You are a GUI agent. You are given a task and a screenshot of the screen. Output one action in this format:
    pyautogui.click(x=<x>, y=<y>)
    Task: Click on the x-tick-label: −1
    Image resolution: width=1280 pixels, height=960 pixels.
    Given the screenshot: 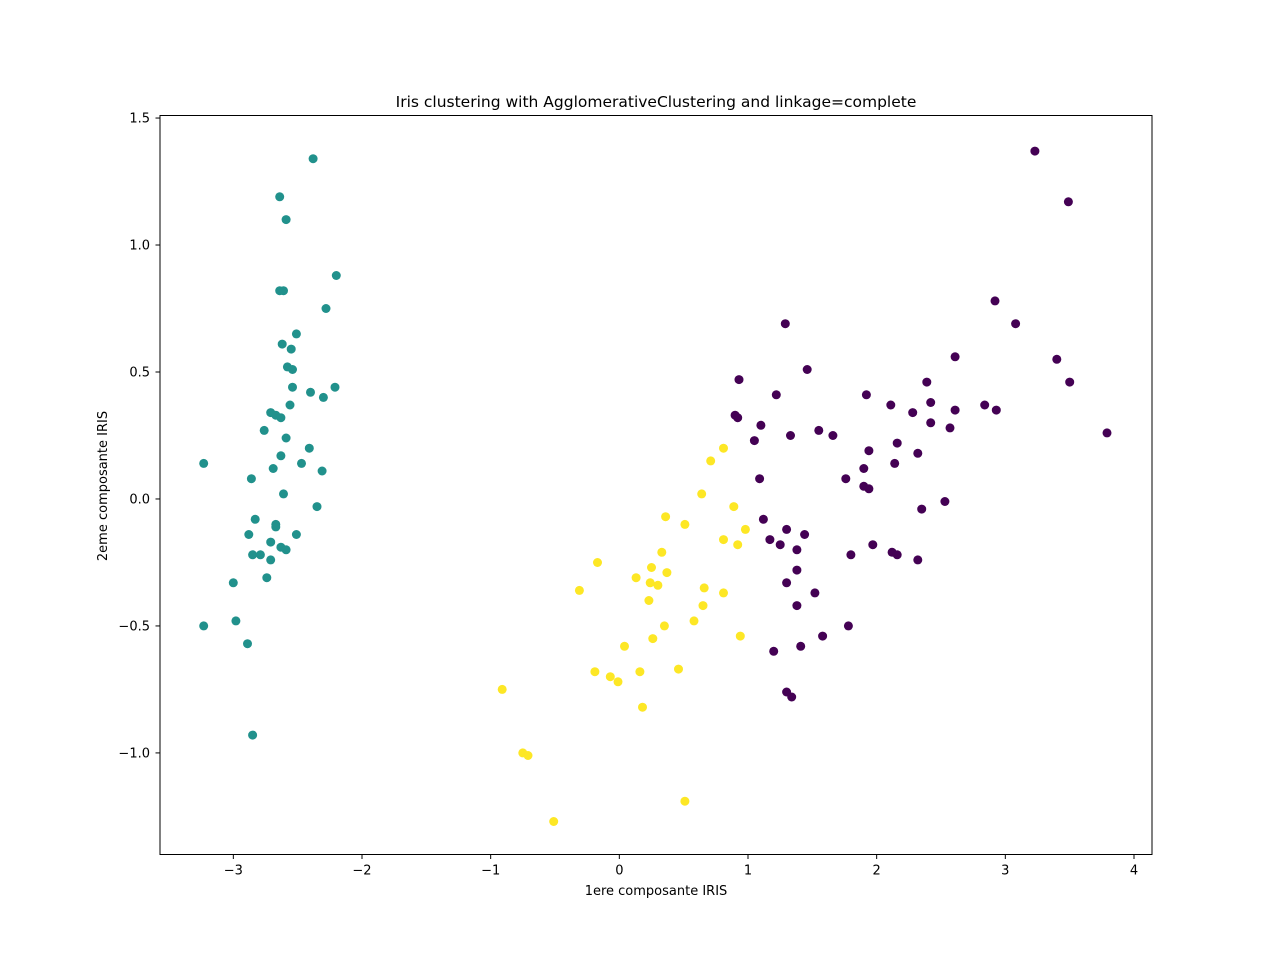 What is the action you would take?
    pyautogui.click(x=490, y=871)
    